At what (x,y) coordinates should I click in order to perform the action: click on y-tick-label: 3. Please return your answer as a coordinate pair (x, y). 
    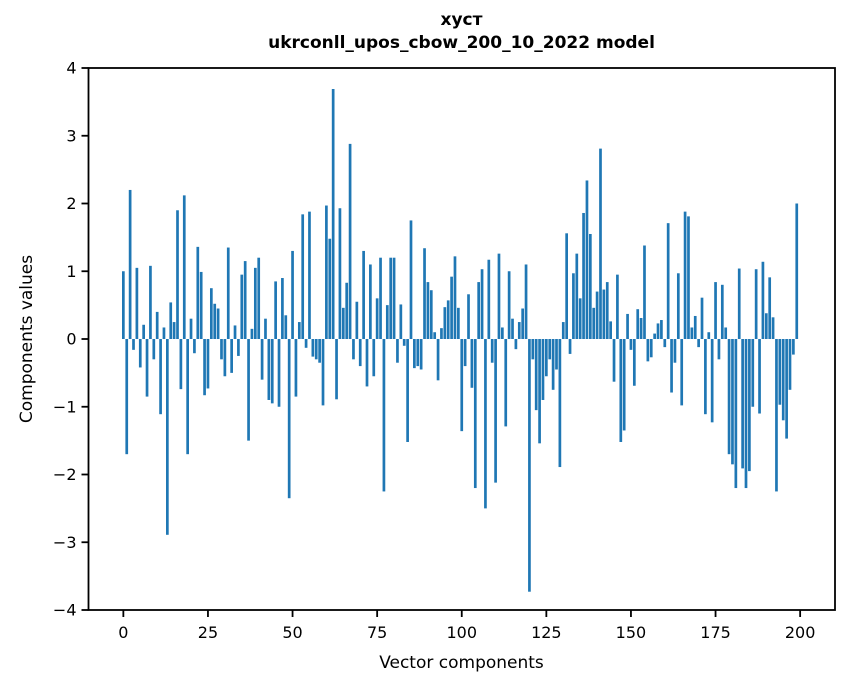
    Looking at the image, I should click on (71, 135).